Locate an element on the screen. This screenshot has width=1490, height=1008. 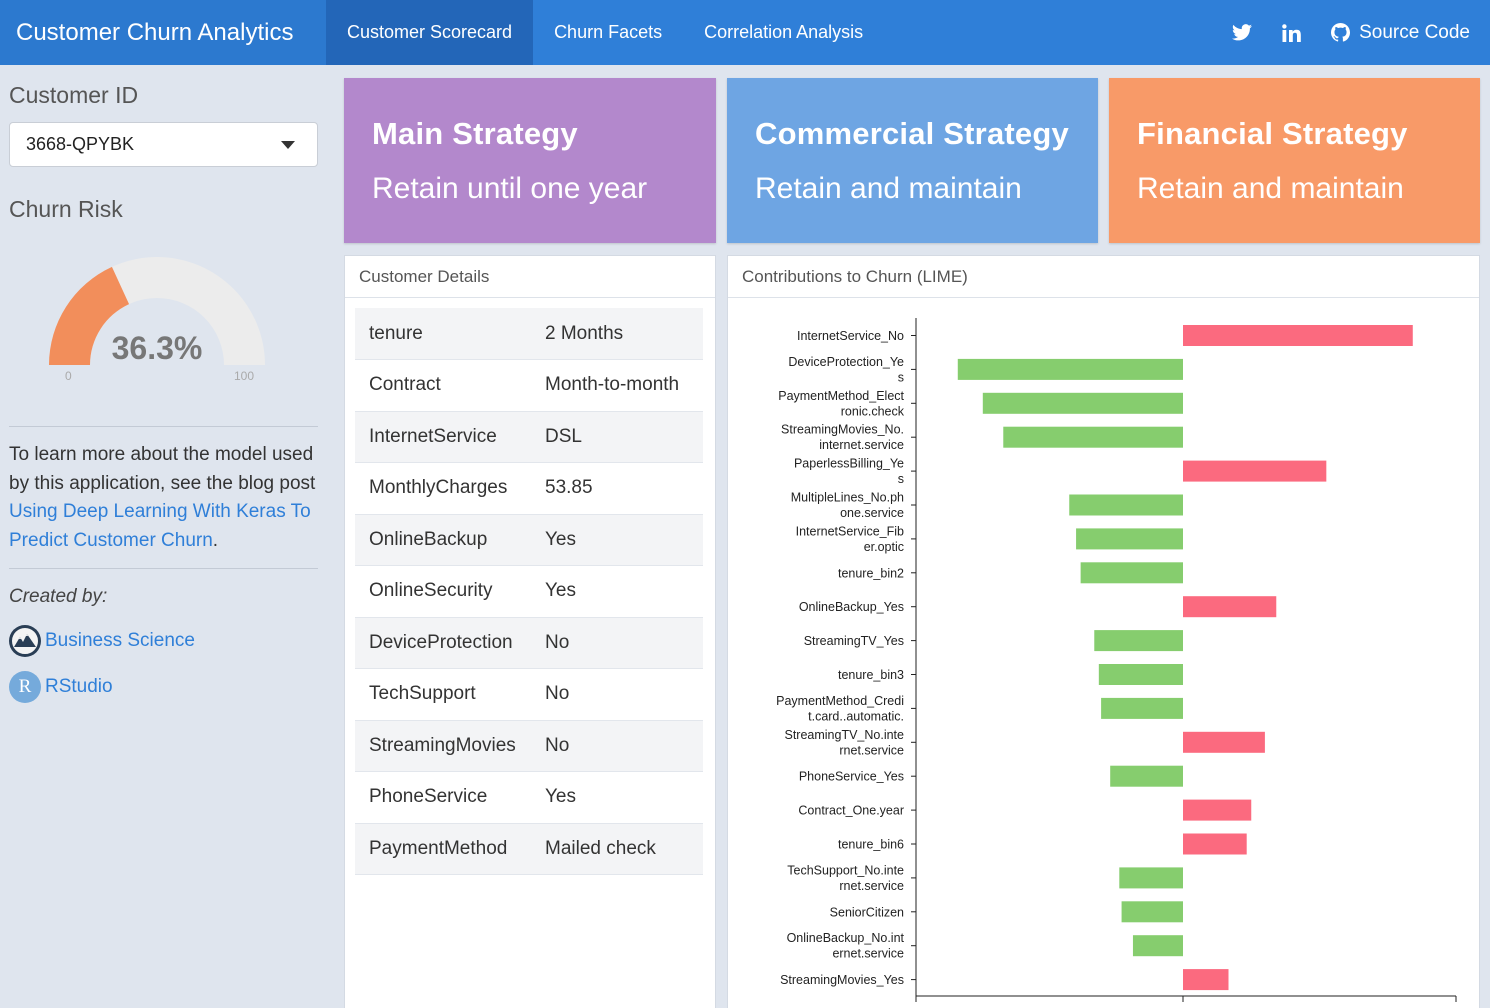
churn-risk-gauge: 36.3% 0 100 is located at coordinates (158, 315).